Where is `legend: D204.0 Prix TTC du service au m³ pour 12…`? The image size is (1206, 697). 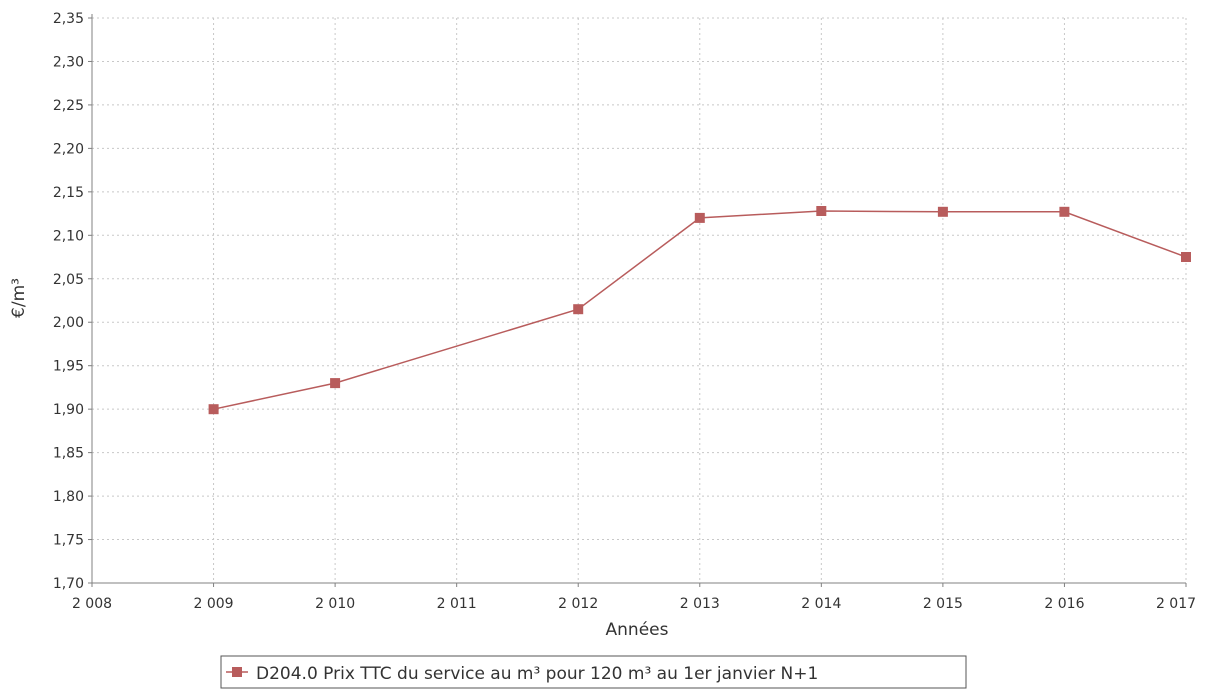 legend: D204.0 Prix TTC du service au m³ pour 12… is located at coordinates (593, 672).